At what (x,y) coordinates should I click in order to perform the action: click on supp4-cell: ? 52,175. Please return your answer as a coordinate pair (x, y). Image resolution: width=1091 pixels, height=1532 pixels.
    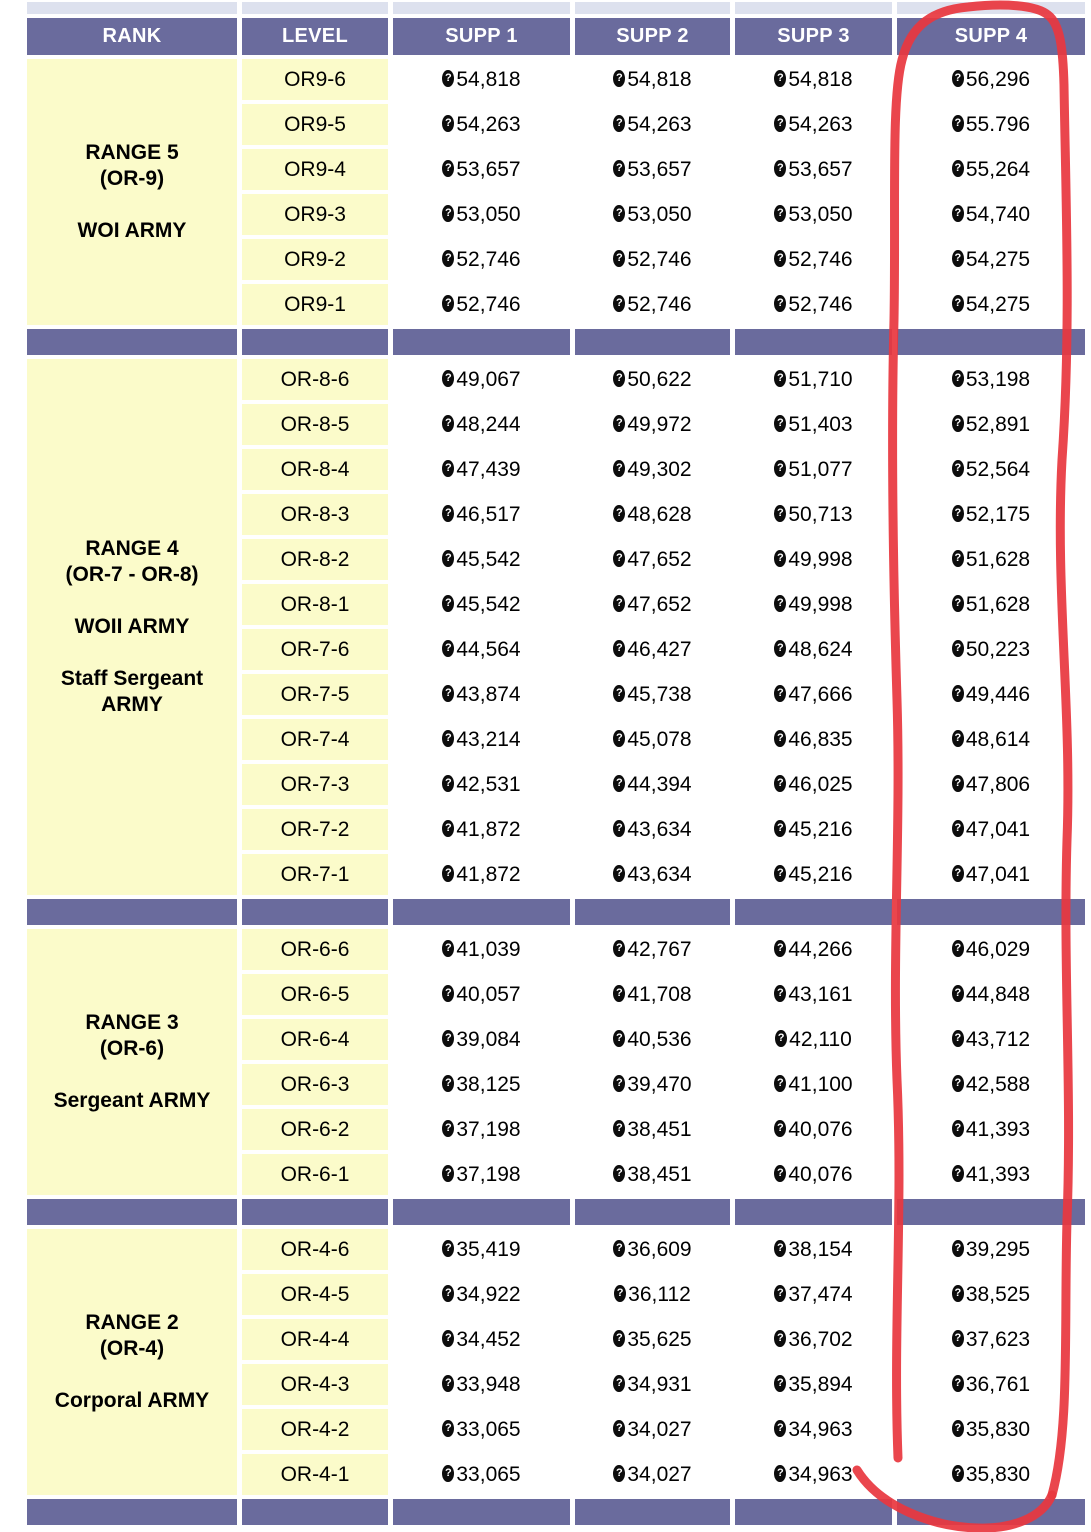
    Looking at the image, I should click on (991, 514).